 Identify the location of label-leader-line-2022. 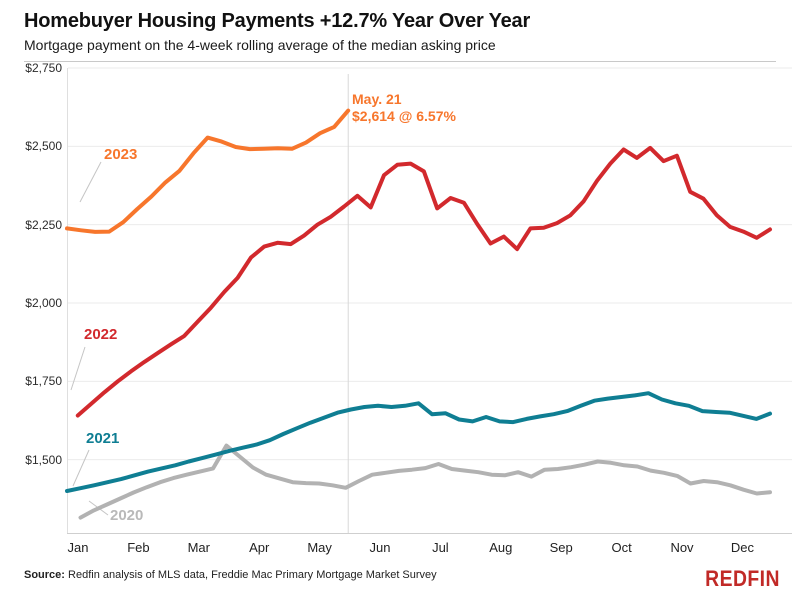
(78, 368).